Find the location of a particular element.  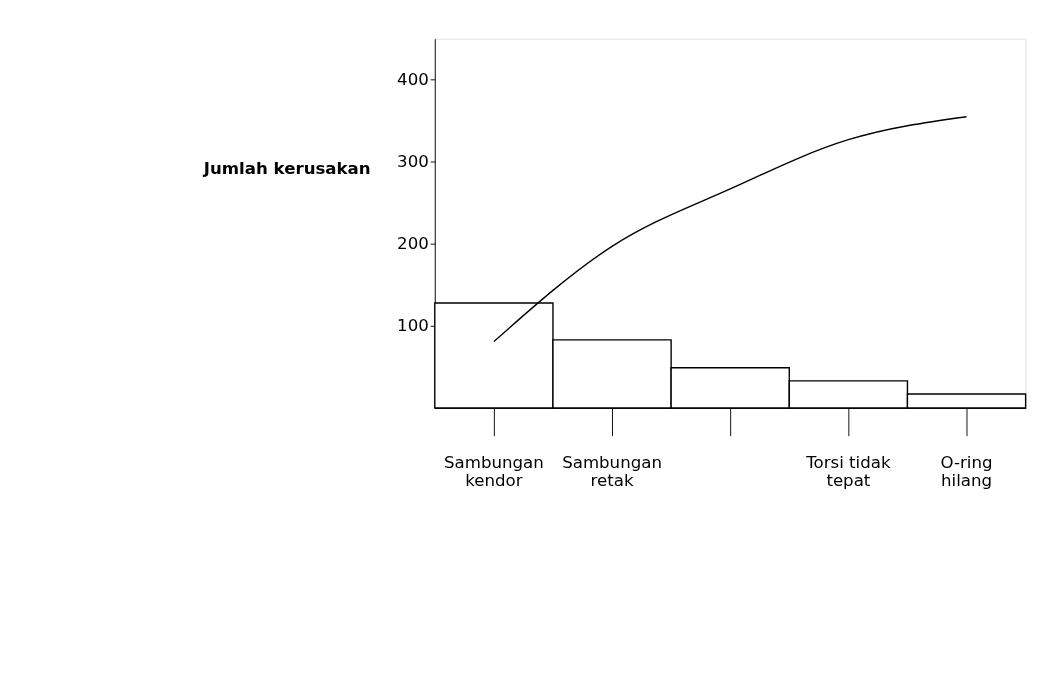

x-tick-label: O-ring hilang is located at coordinates (966, 471).